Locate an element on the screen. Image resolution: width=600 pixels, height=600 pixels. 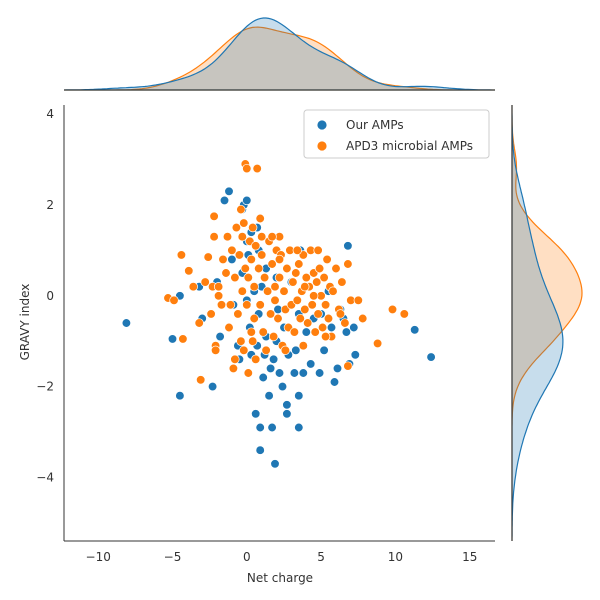
y-axis-label: GRAVY index is located at coordinates (25, 322).